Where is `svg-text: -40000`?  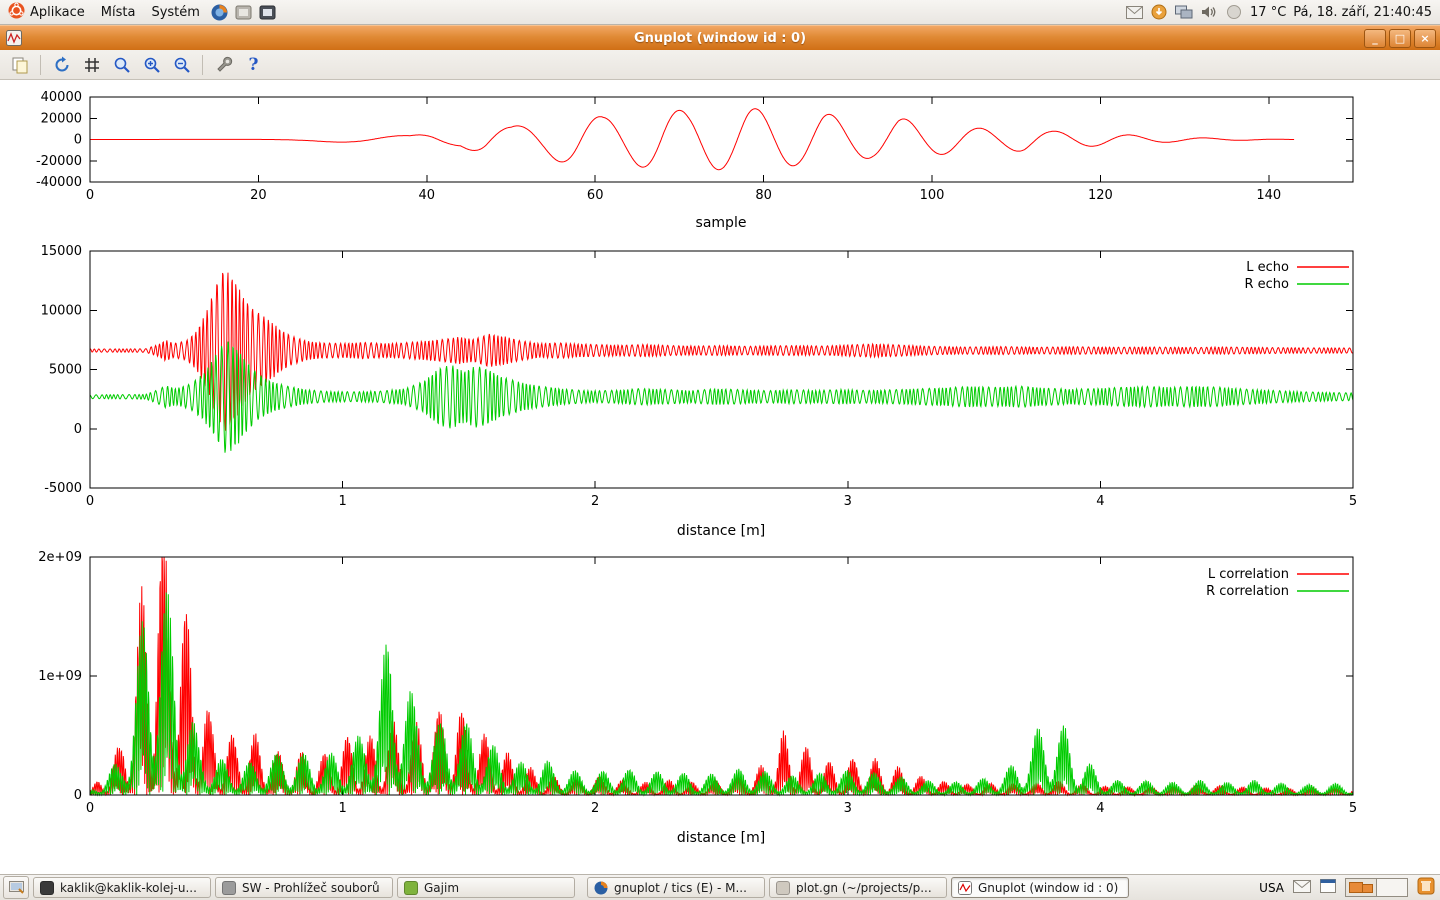 svg-text: -40000 is located at coordinates (59, 182).